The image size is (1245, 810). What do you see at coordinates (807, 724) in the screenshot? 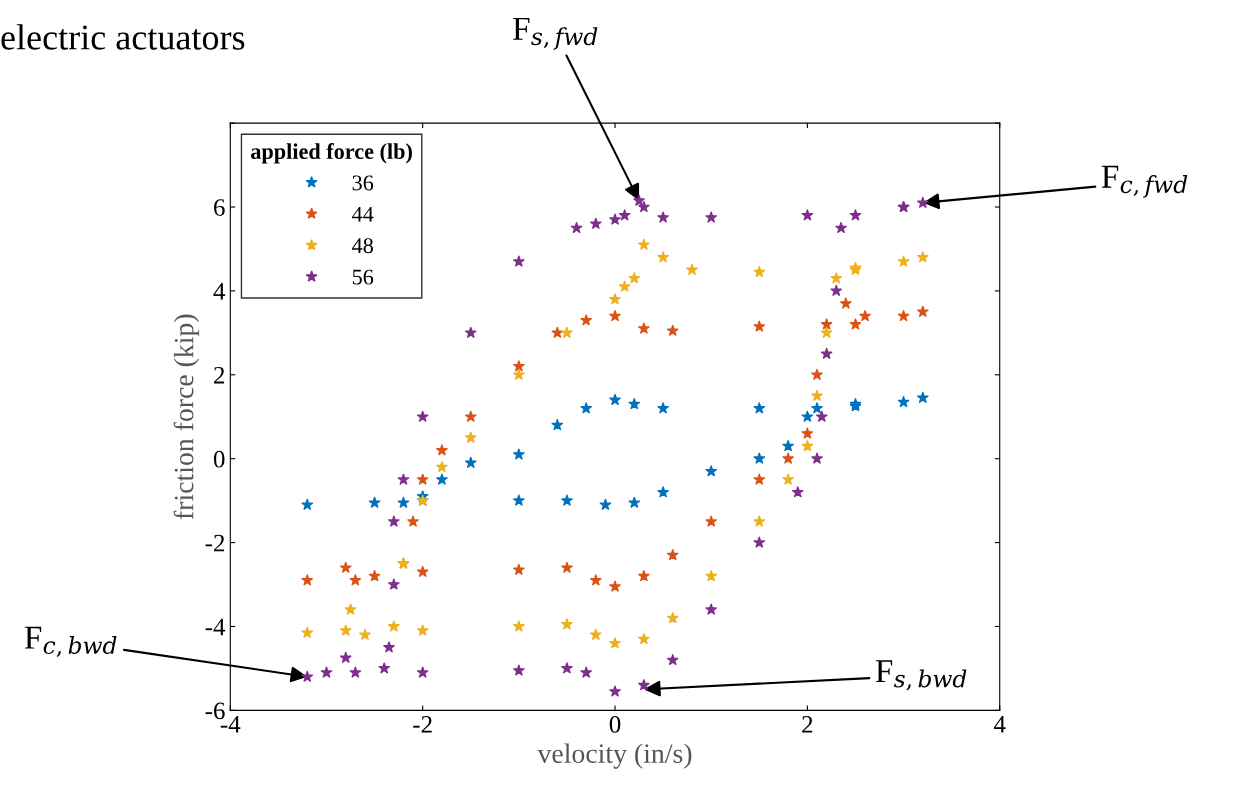
I see `x-tick-label: 2` at bounding box center [807, 724].